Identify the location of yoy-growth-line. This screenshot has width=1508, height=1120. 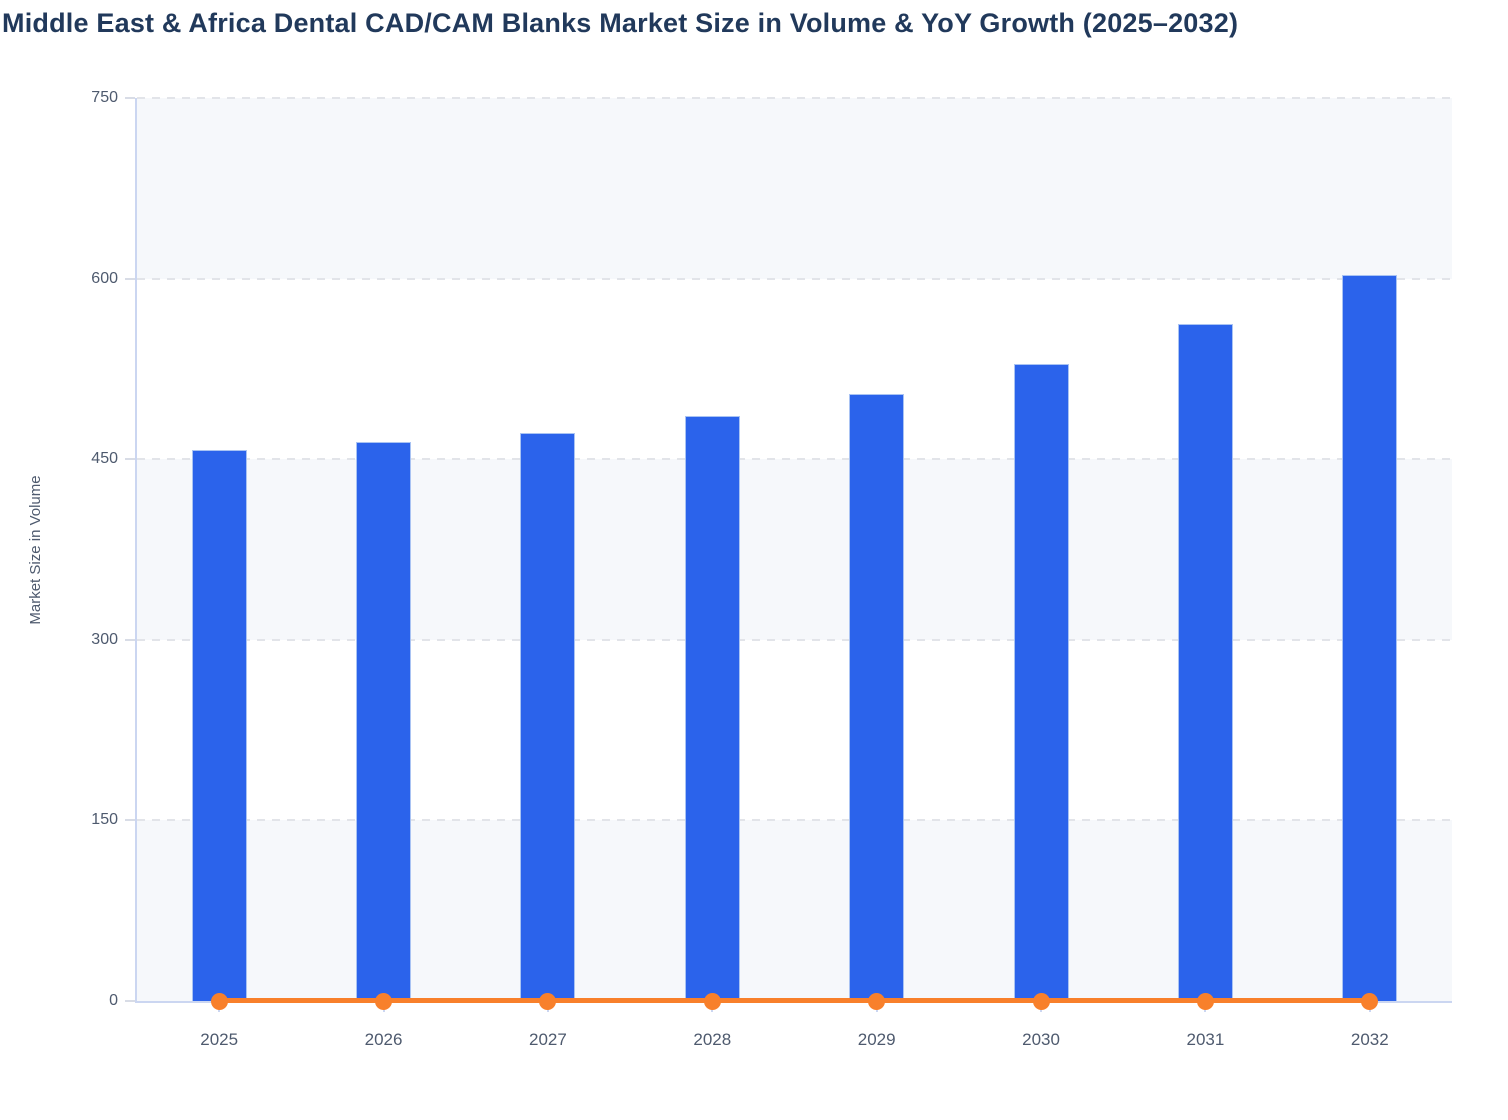
(794, 1000).